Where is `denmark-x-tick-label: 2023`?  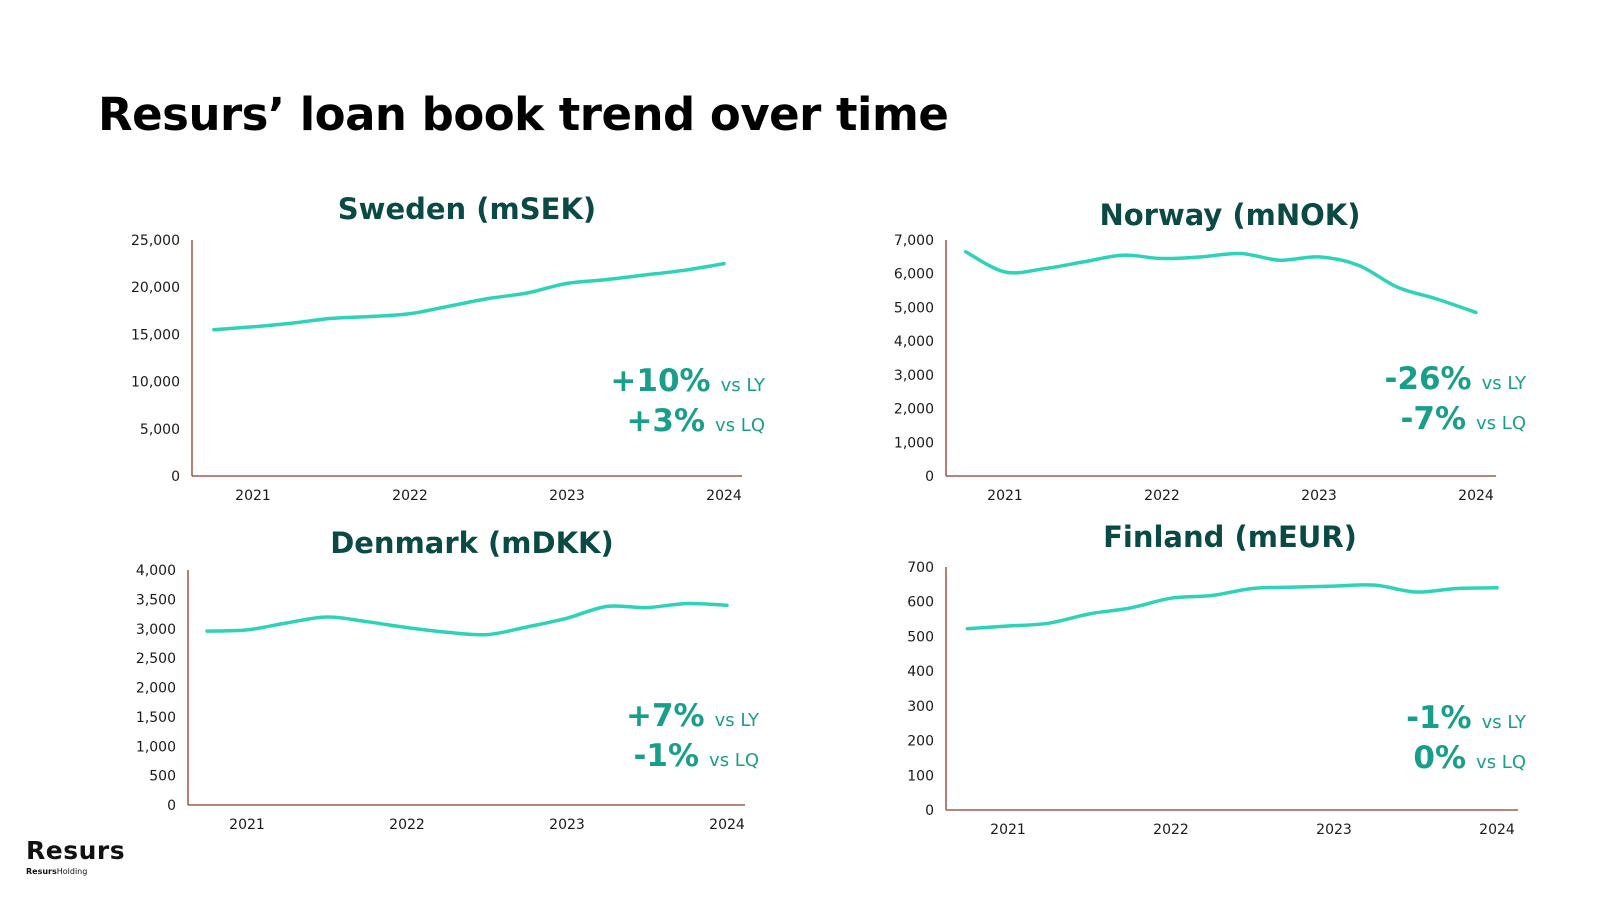
denmark-x-tick-label: 2023 is located at coordinates (567, 825).